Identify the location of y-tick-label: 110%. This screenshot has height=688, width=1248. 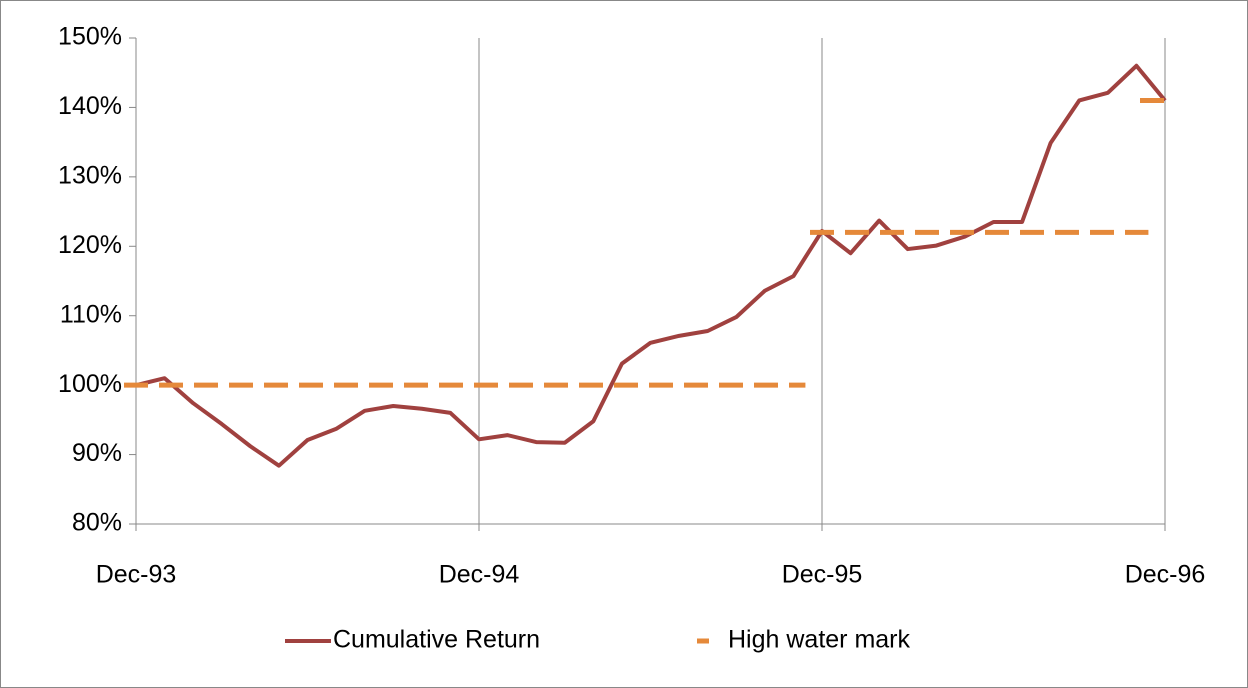
(91, 314).